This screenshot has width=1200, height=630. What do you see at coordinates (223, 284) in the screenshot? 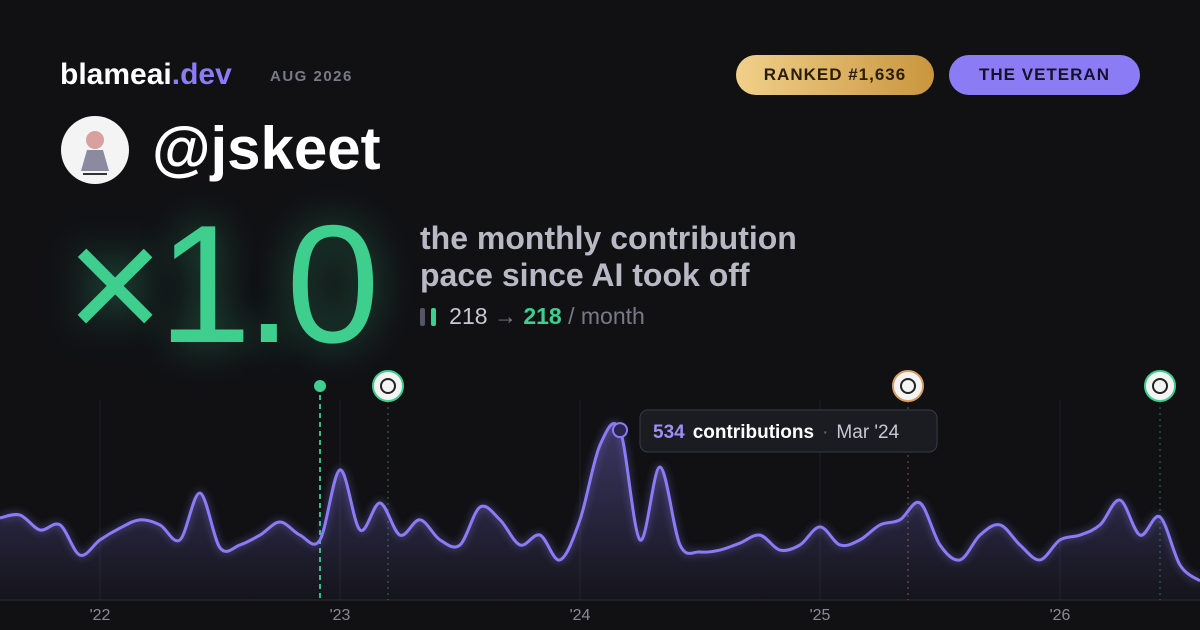
I see `multiplier: ×1.0` at bounding box center [223, 284].